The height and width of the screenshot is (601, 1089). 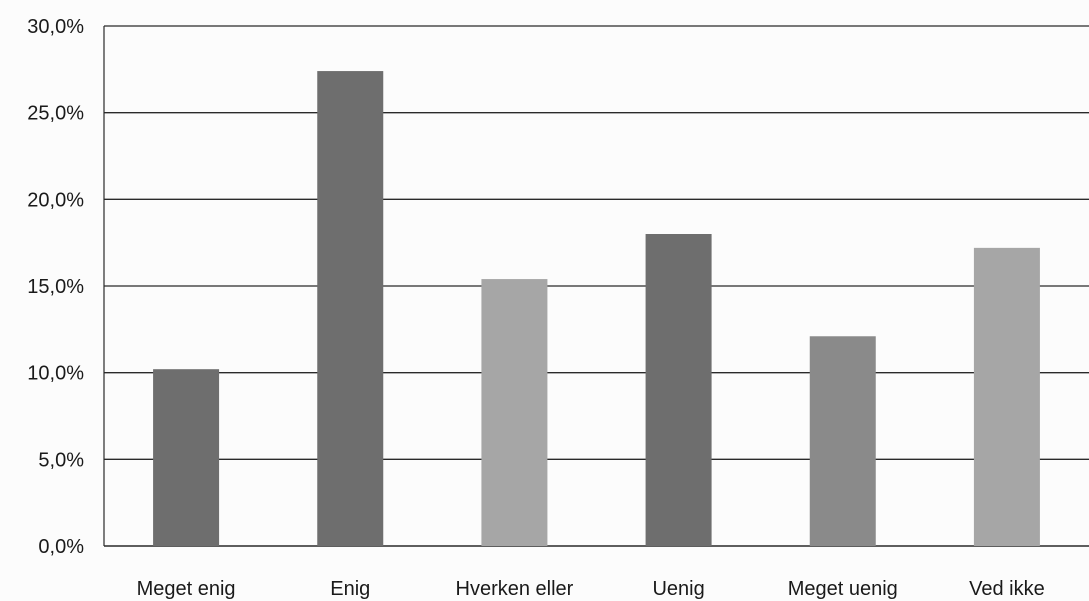 I want to click on y-tick-label: 20,0%, so click(x=55, y=200).